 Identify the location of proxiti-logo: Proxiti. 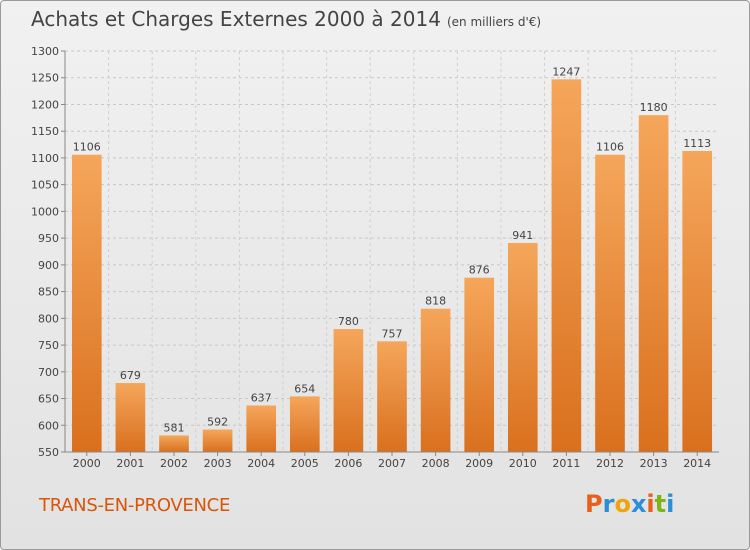
(629, 504).